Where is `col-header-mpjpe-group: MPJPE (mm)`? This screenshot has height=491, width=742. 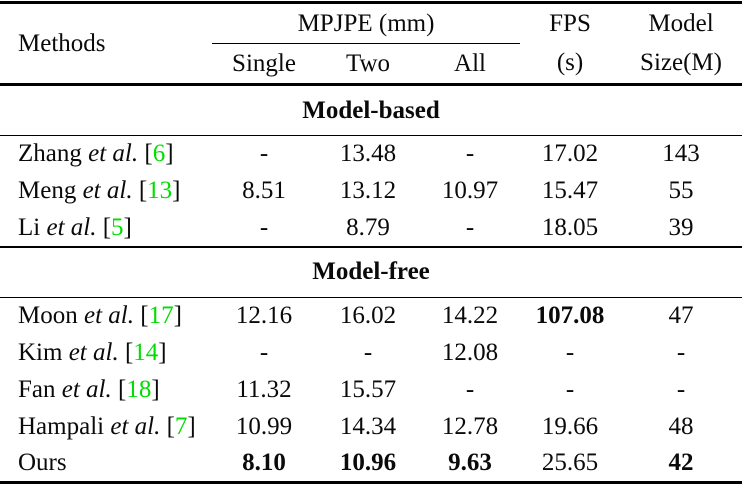 col-header-mpjpe-group: MPJPE (mm) is located at coordinates (366, 23).